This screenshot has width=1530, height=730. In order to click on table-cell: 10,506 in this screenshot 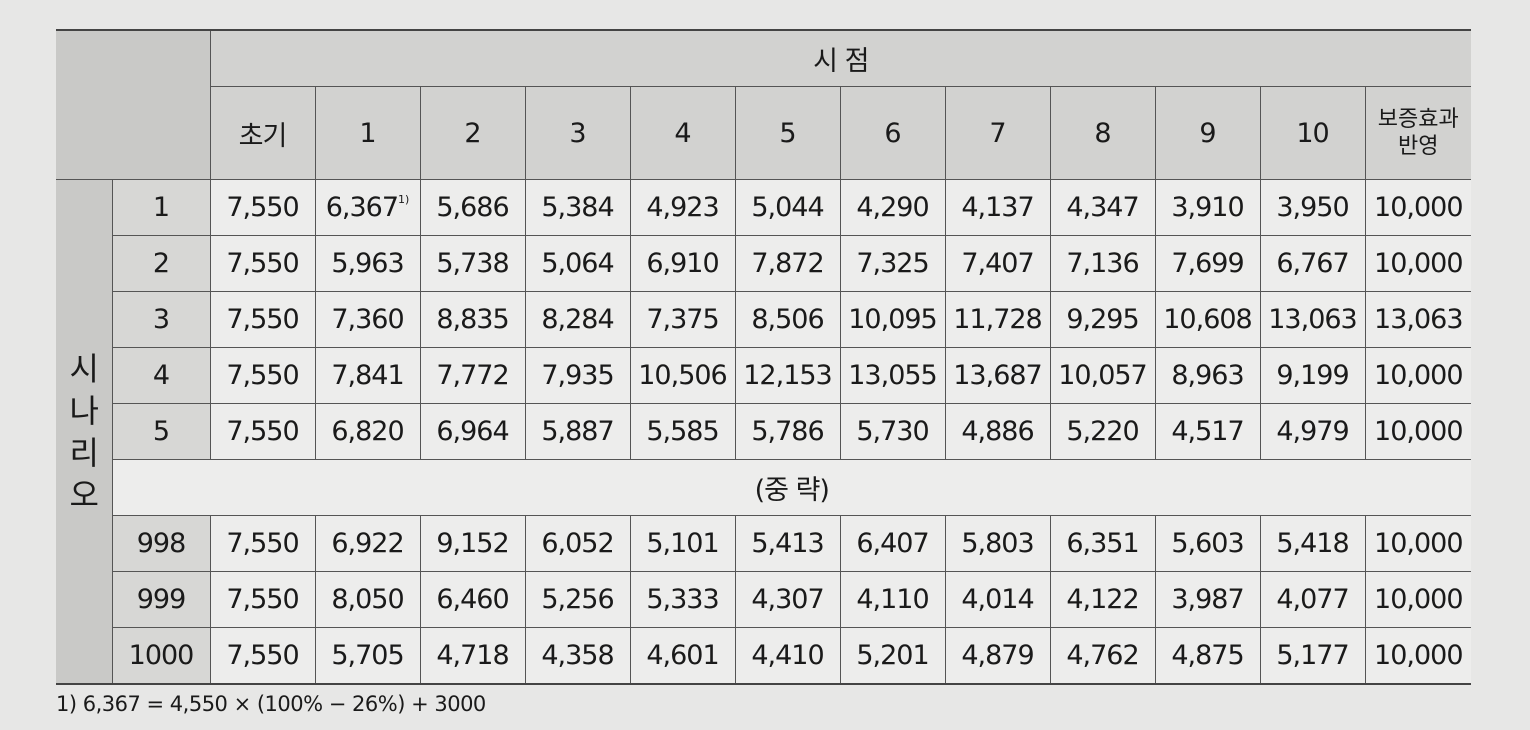, I will do `click(682, 375)`.